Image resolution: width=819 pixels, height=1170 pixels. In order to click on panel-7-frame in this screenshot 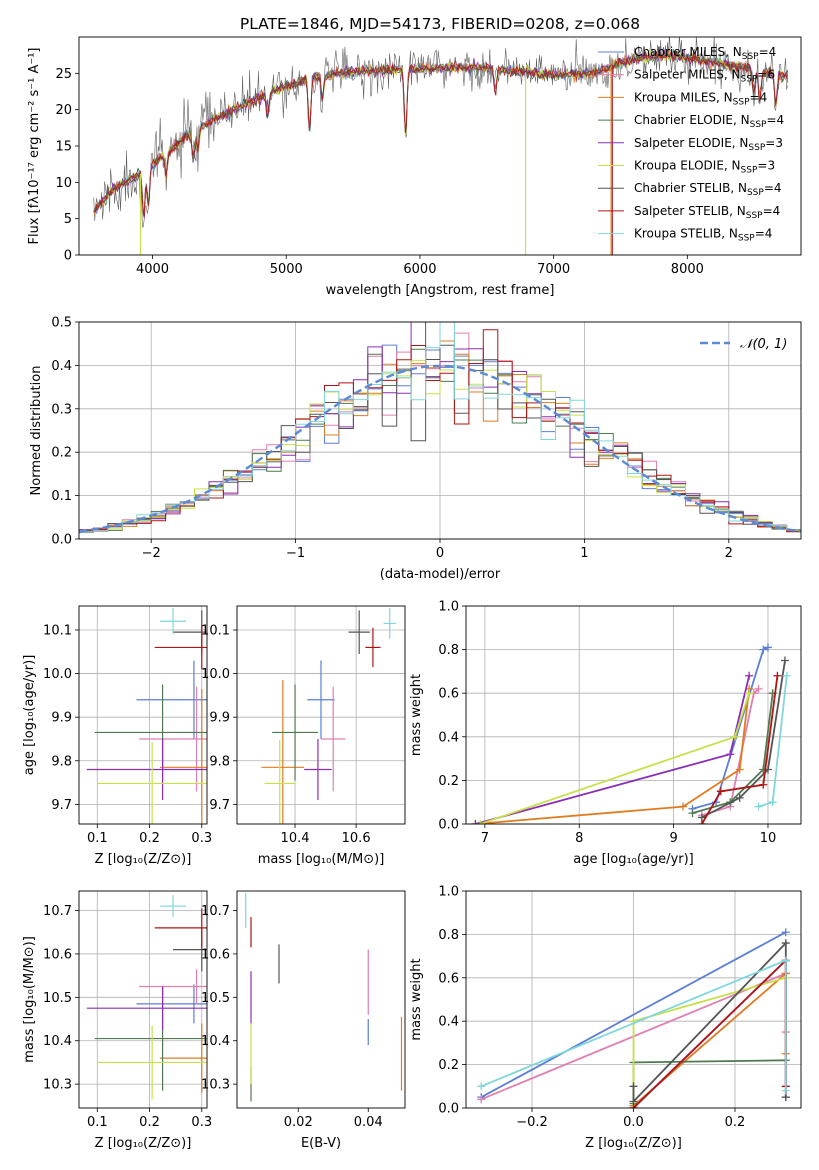, I will do `click(321, 999)`.